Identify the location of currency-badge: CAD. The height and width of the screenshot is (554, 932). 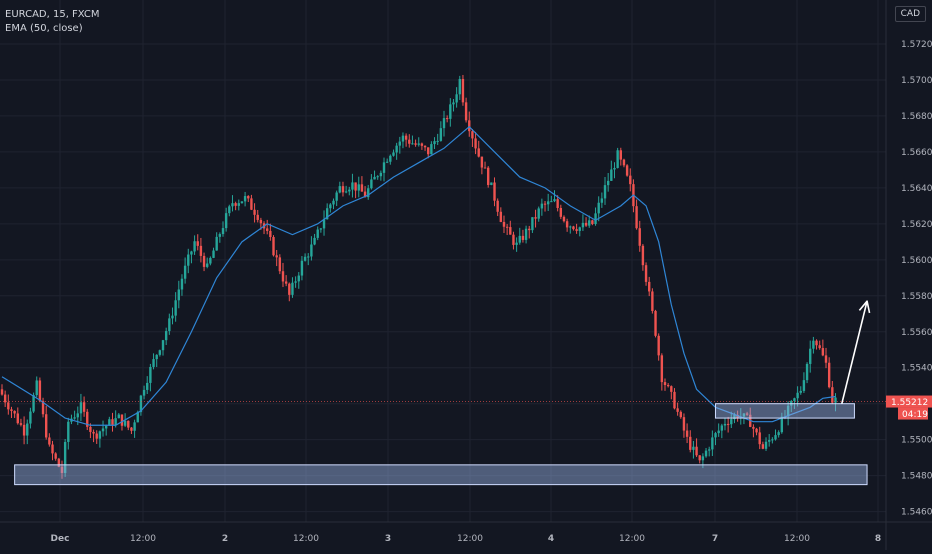
(910, 14).